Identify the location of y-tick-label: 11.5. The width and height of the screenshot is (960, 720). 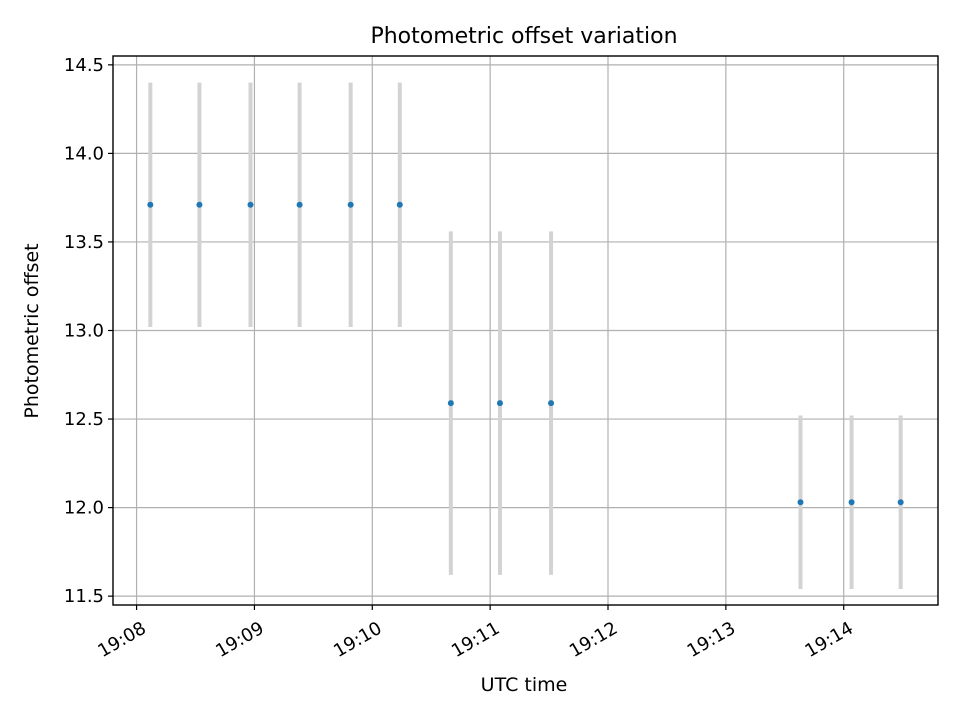
(84, 596).